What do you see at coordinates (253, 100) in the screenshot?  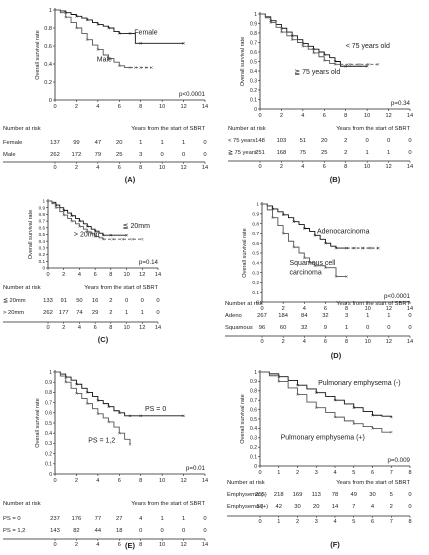 I see `y-tick-label: 0.1` at bounding box center [253, 100].